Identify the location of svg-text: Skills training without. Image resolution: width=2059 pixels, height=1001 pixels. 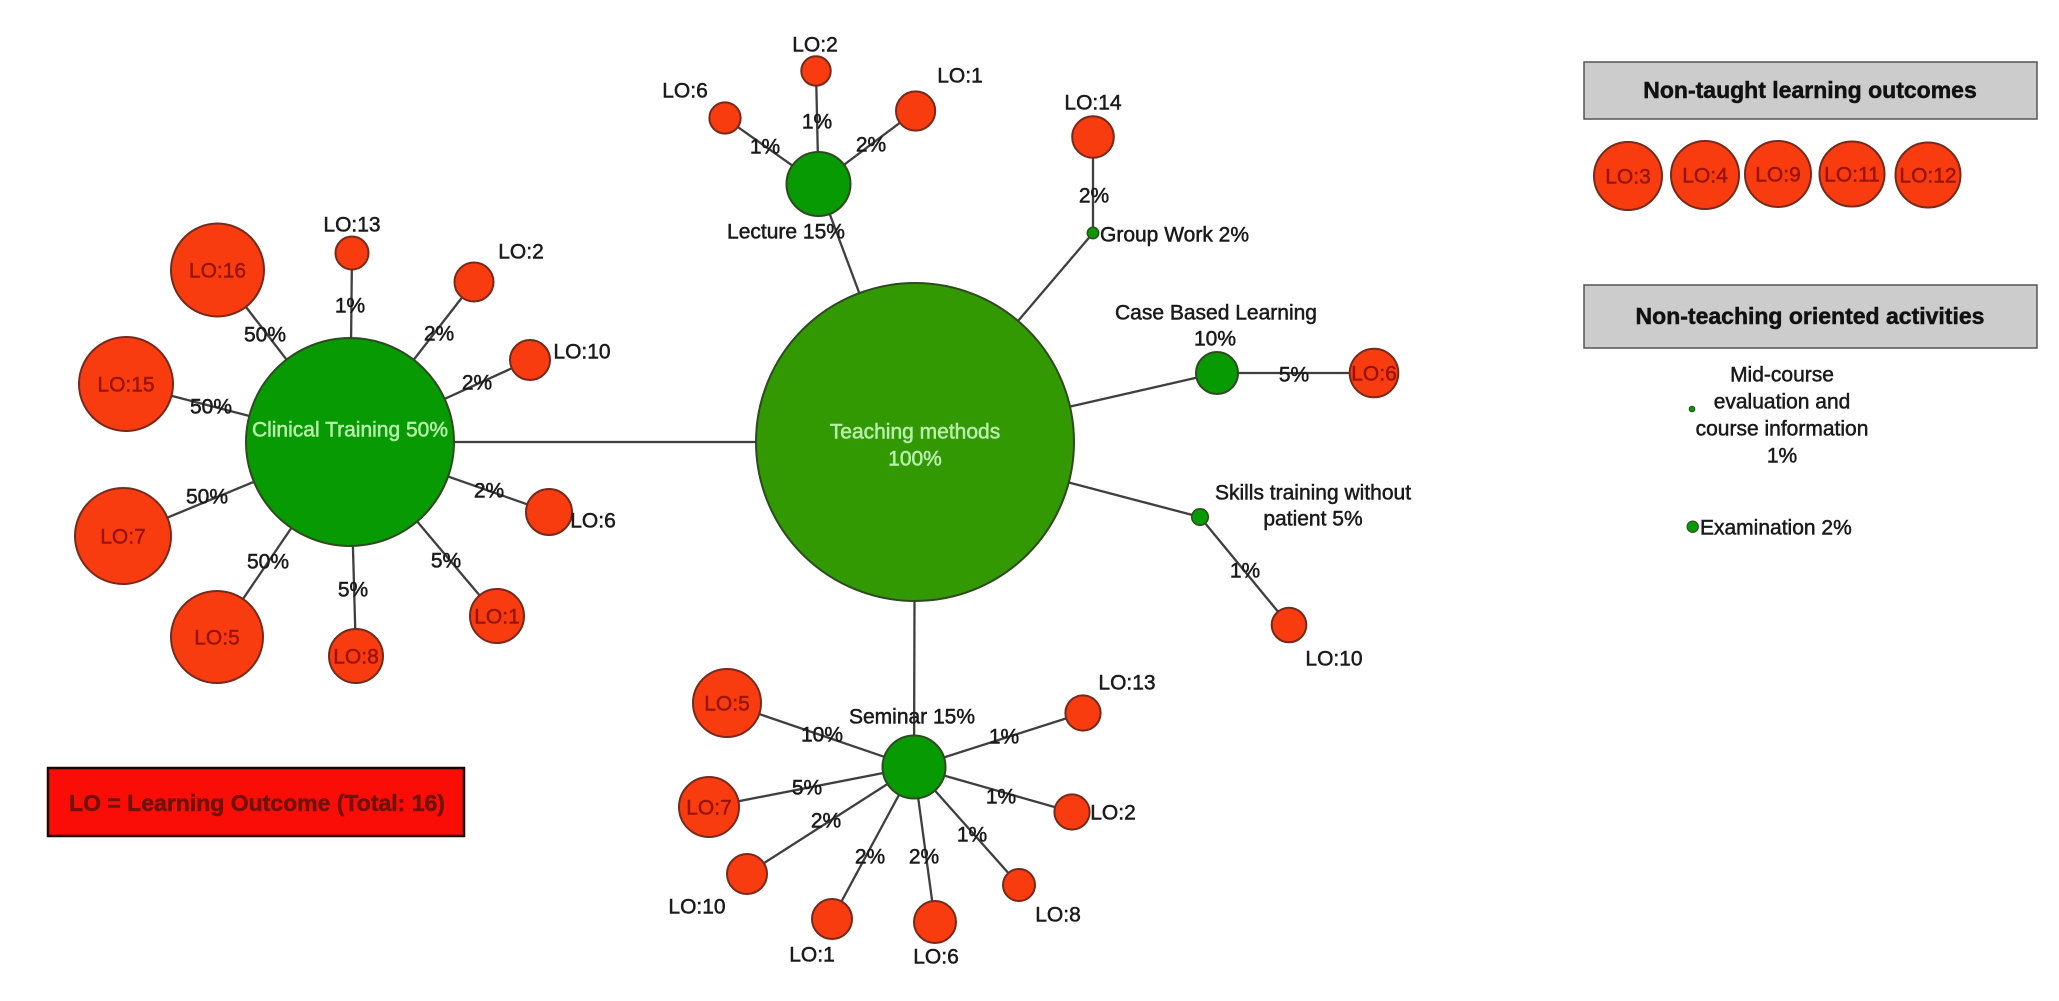
(1313, 492).